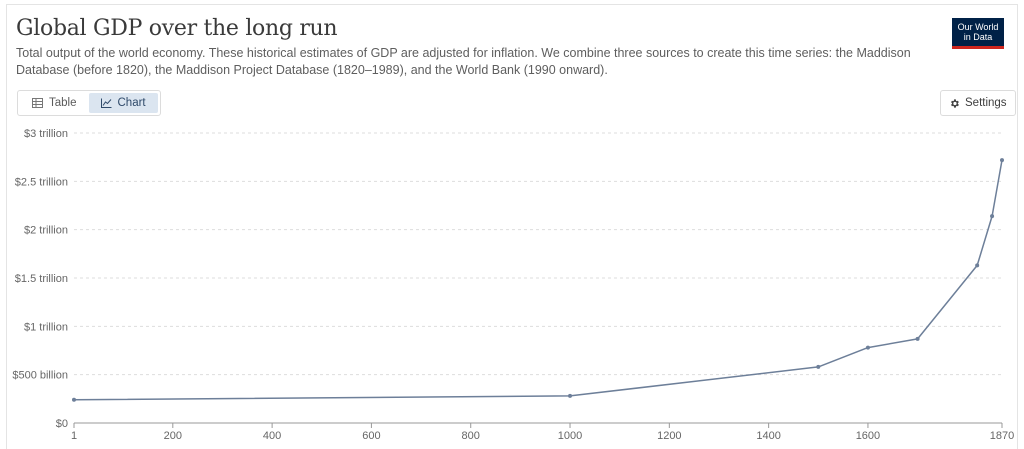 This screenshot has width=1024, height=449. What do you see at coordinates (177, 28) in the screenshot?
I see `chart-title: Global GDP over the long run` at bounding box center [177, 28].